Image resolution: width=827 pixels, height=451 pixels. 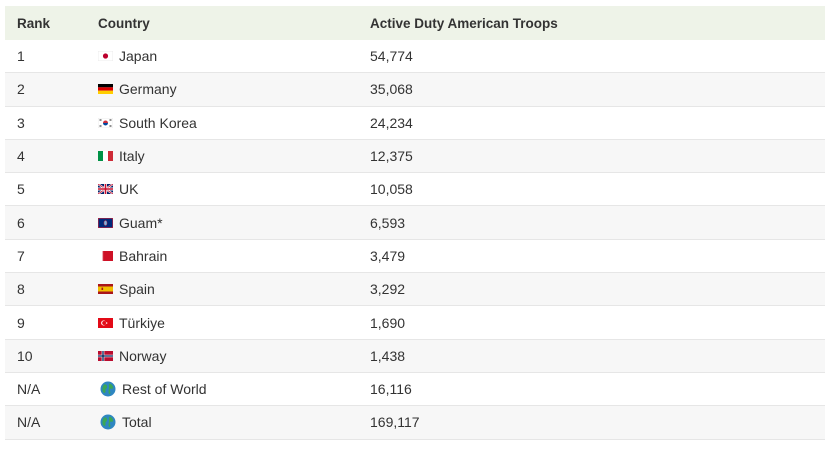 What do you see at coordinates (415, 123) in the screenshot?
I see `table-row: 3 South Korea 24,234` at bounding box center [415, 123].